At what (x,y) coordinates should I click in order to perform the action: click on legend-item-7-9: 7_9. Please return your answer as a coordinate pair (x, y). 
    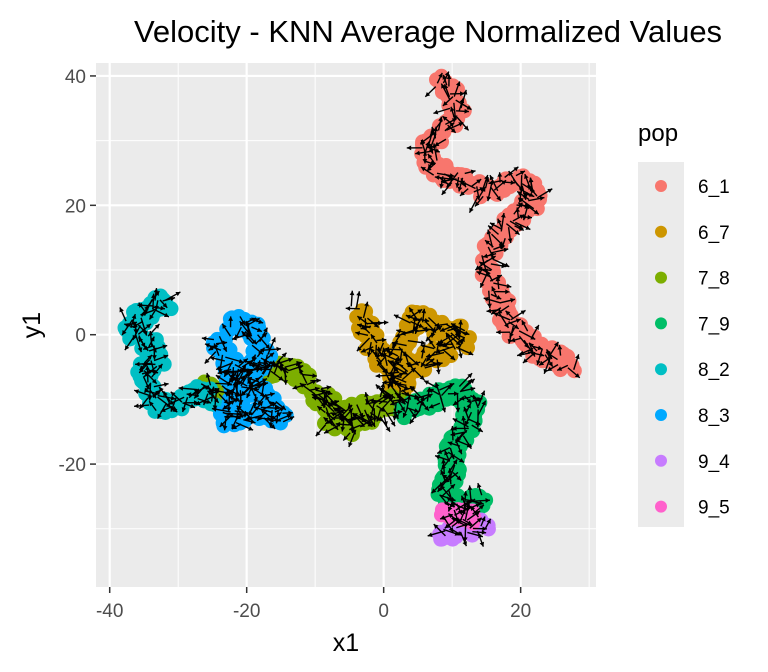
    Looking at the image, I should click on (692, 324).